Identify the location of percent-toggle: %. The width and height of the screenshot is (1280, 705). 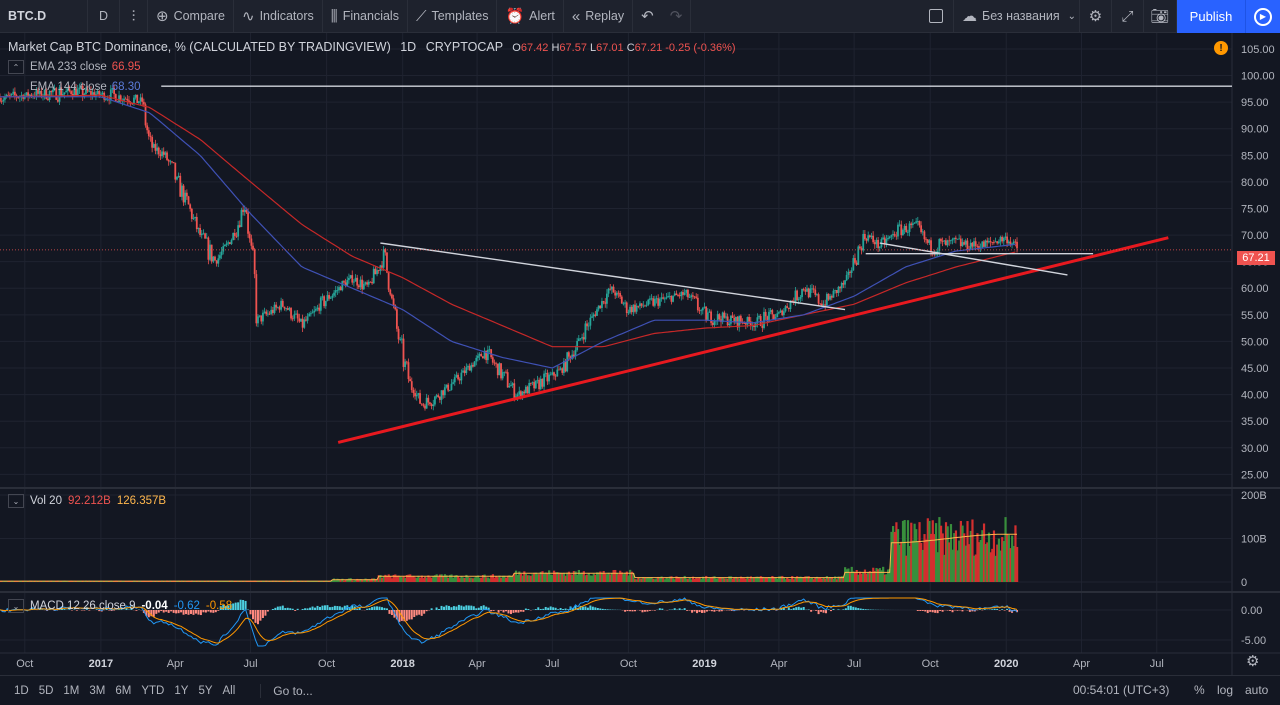
(1199, 690).